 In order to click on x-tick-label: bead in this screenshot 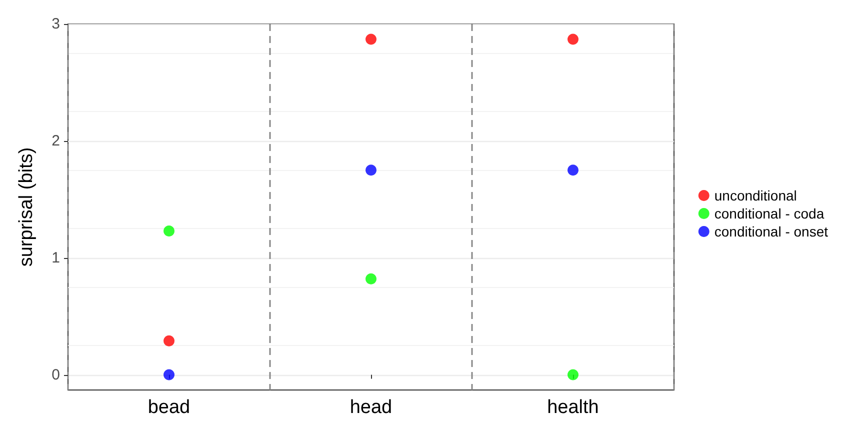, I will do `click(169, 407)`.